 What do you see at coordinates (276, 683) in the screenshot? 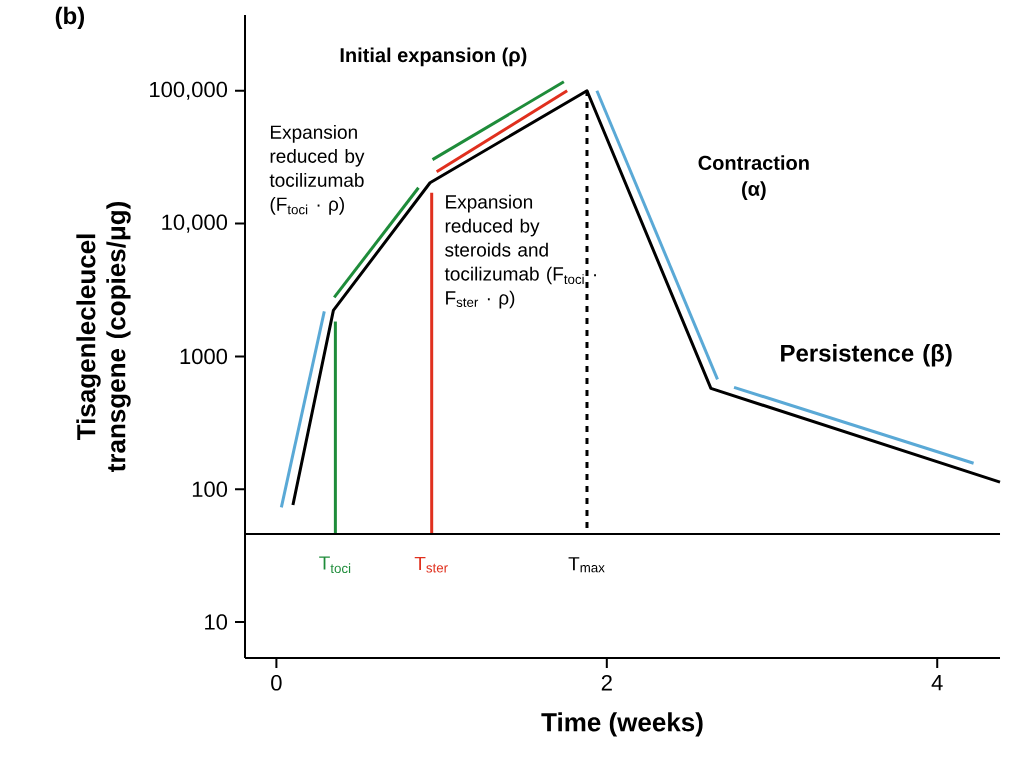
I see `x-tick-label: 0` at bounding box center [276, 683].